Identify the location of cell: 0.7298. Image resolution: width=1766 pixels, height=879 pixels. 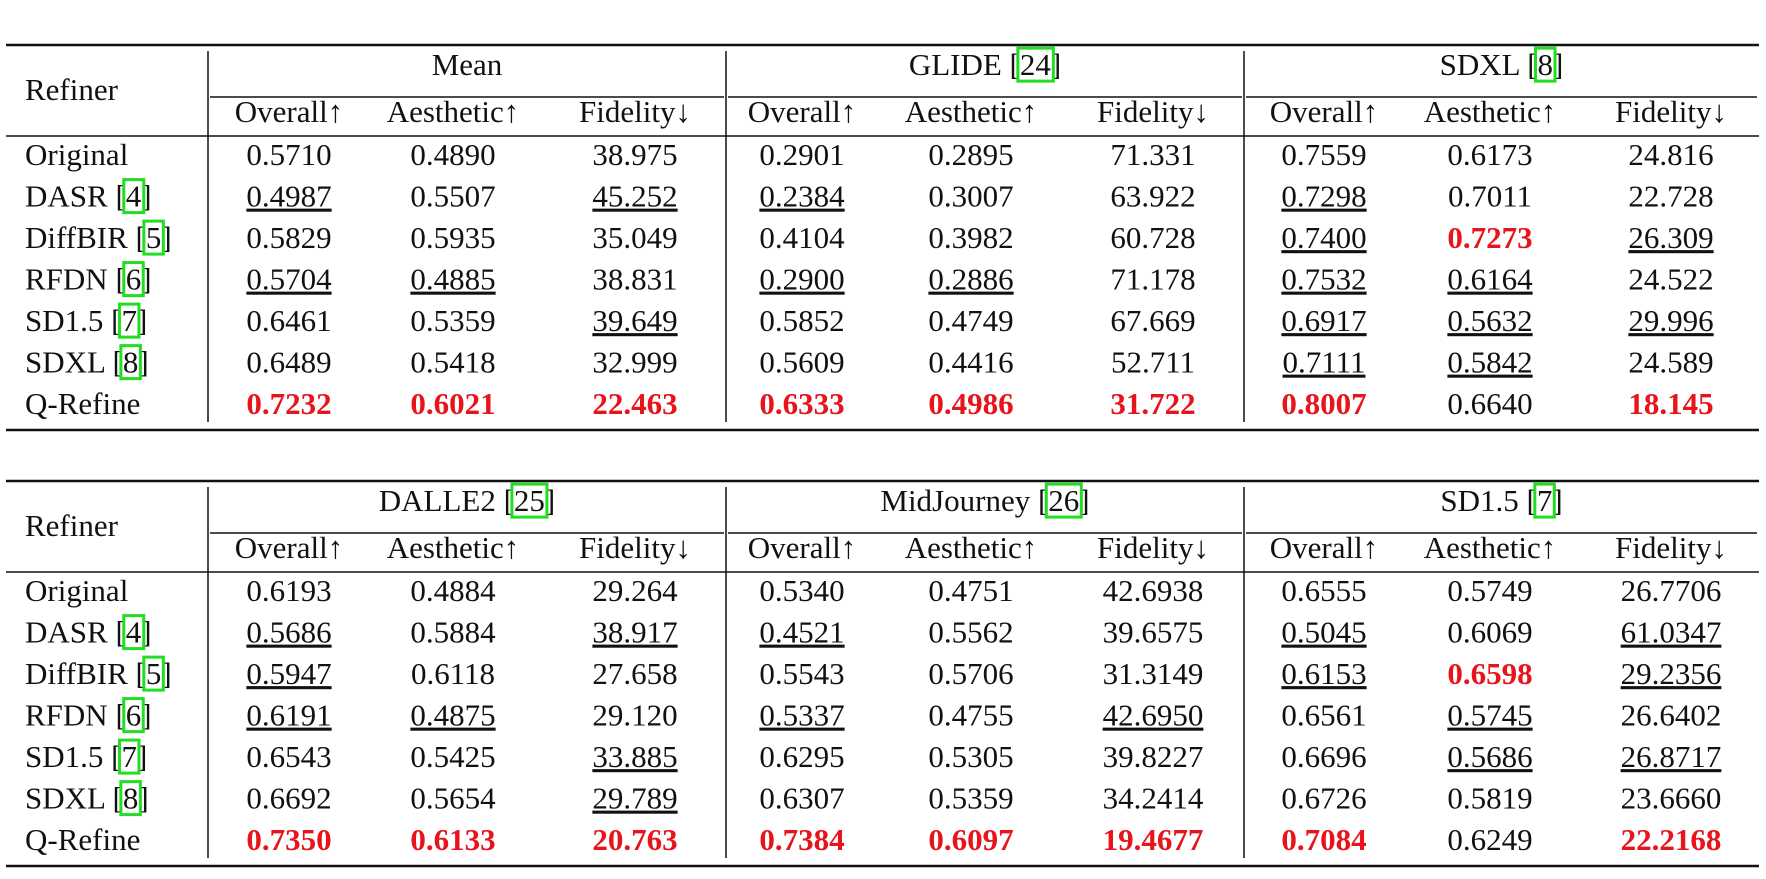
(1323, 196).